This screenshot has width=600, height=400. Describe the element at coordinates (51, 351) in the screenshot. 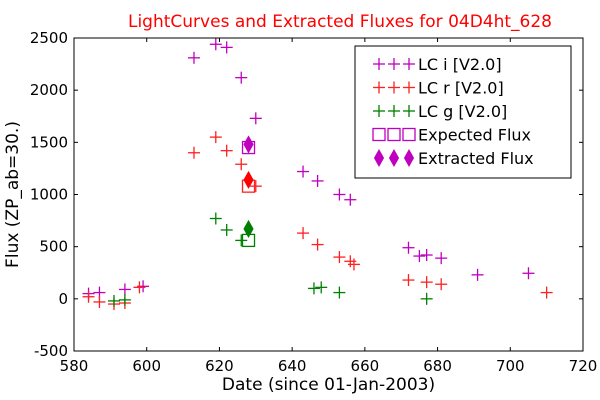

I see `y-tick-label: -500` at that location.